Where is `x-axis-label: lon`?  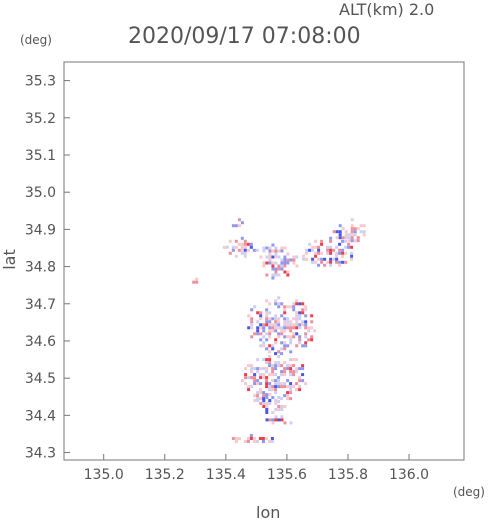 x-axis-label: lon is located at coordinates (268, 512).